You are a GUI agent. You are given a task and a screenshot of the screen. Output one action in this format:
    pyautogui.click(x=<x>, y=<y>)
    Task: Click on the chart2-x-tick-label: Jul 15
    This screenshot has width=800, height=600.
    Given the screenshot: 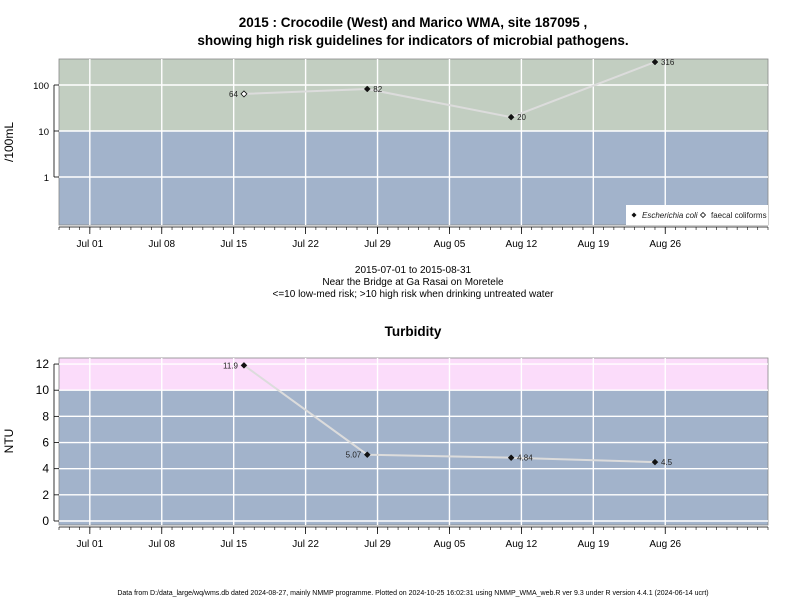 What is the action you would take?
    pyautogui.click(x=233, y=544)
    